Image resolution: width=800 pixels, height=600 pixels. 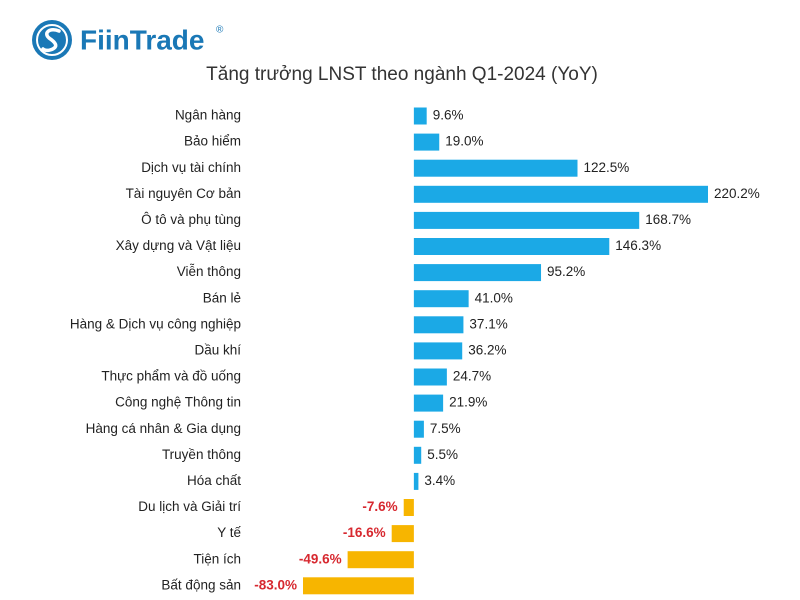 I want to click on value-label: 36.2%, so click(x=487, y=349).